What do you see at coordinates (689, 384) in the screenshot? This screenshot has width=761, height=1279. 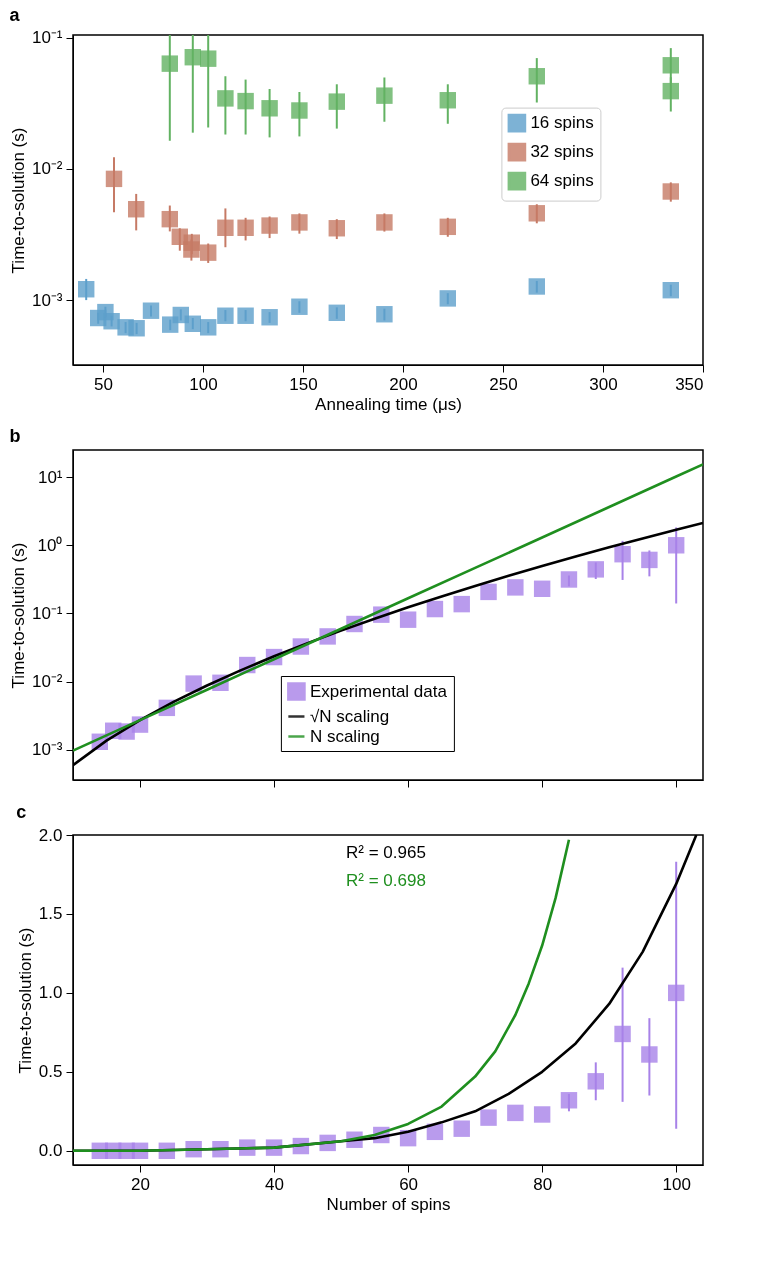 I see `x-tick-label: 350` at bounding box center [689, 384].